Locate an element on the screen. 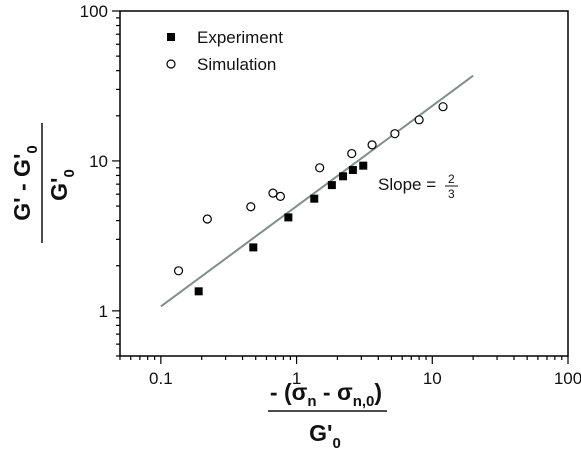 This screenshot has height=453, width=581. legend: Experiment Simulation is located at coordinates (224, 51).